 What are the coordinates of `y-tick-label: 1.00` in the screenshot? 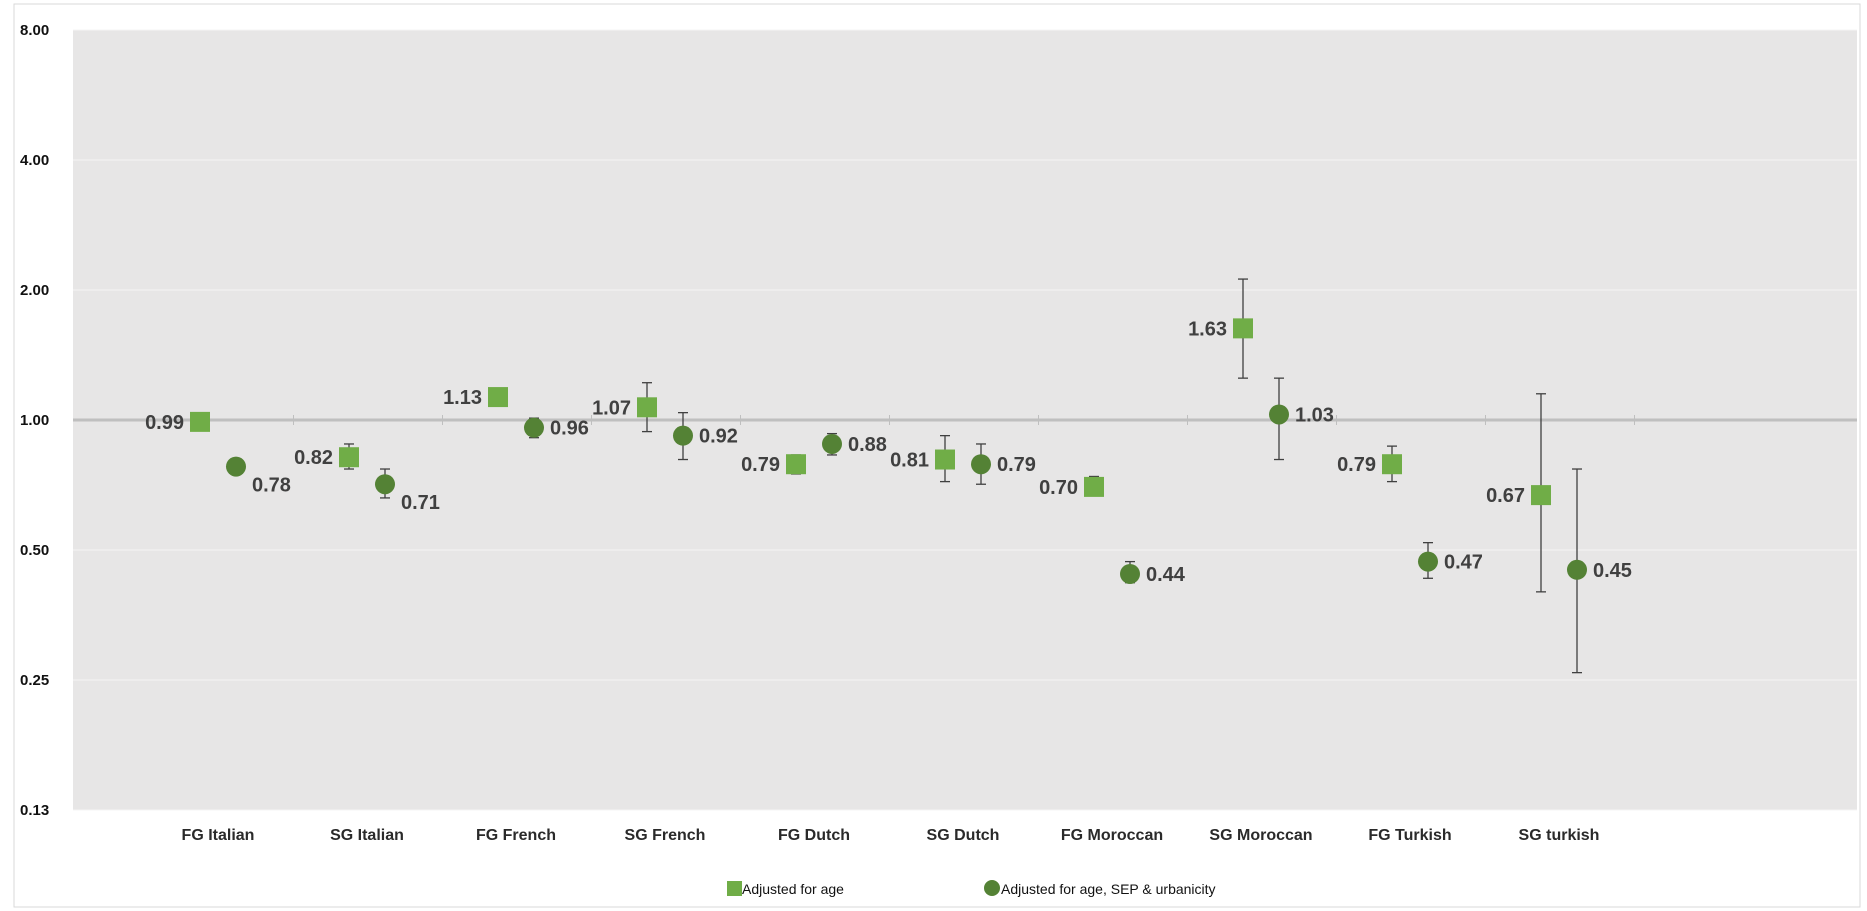 It's located at (34, 420).